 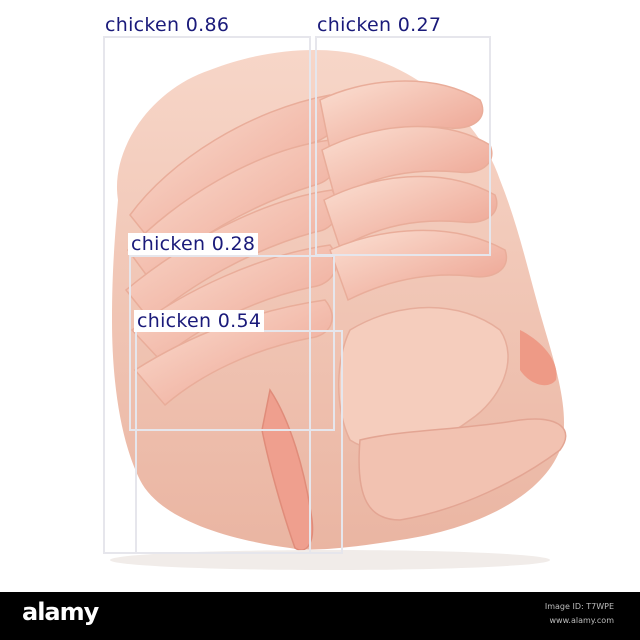 What do you see at coordinates (579, 606) in the screenshot?
I see `image-id-text: Image ID: T7WPE` at bounding box center [579, 606].